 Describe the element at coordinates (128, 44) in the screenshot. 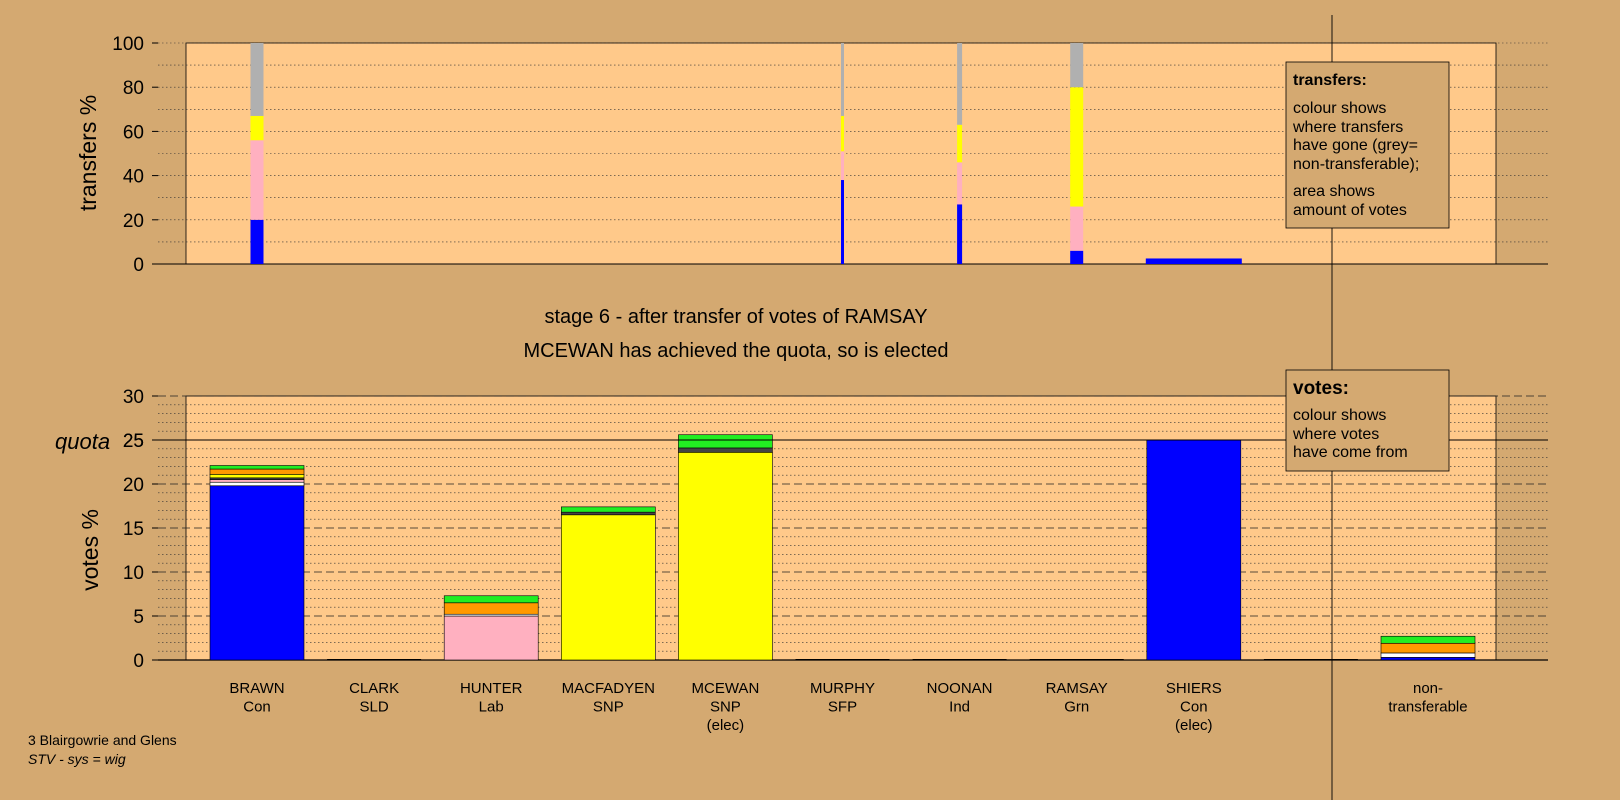

I see `transfers-tick-label: 100` at that location.